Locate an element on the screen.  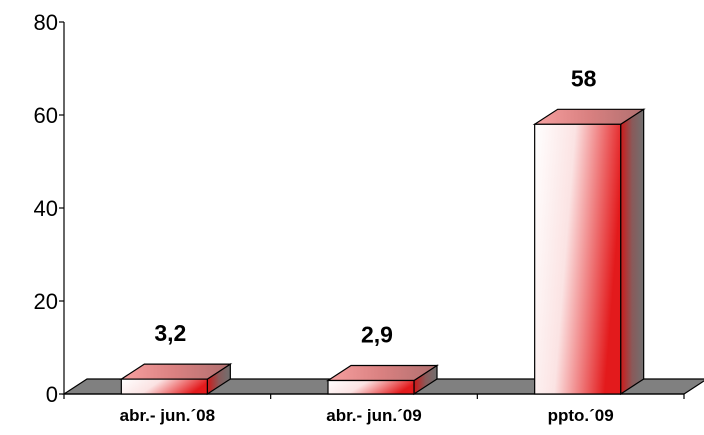
x-category-label: abr.- jun.´09 is located at coordinates (373, 415).